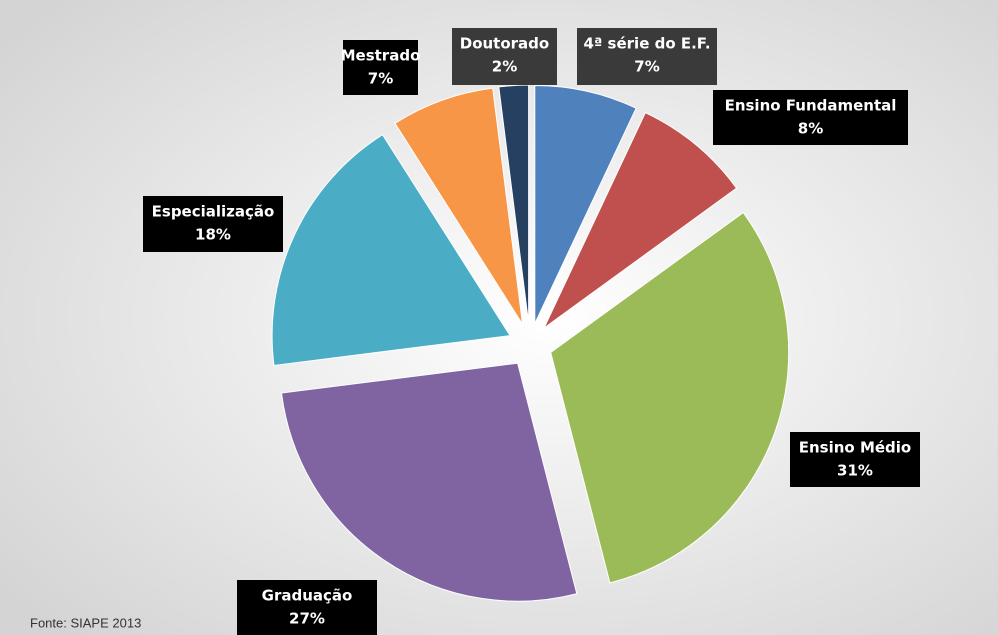  Describe the element at coordinates (855, 471) in the screenshot. I see `slice-value-label: 31%` at that location.